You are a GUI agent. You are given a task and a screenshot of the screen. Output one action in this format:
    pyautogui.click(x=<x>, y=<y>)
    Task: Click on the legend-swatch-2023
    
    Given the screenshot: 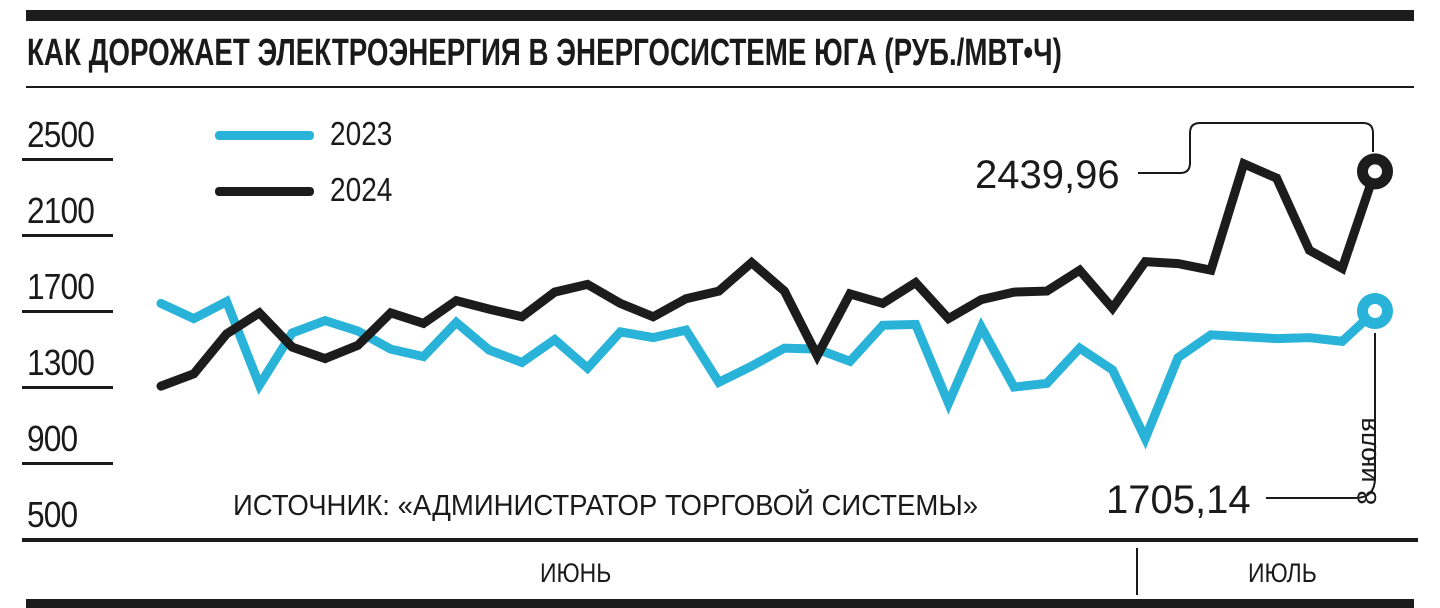 What is the action you would take?
    pyautogui.click(x=264, y=135)
    